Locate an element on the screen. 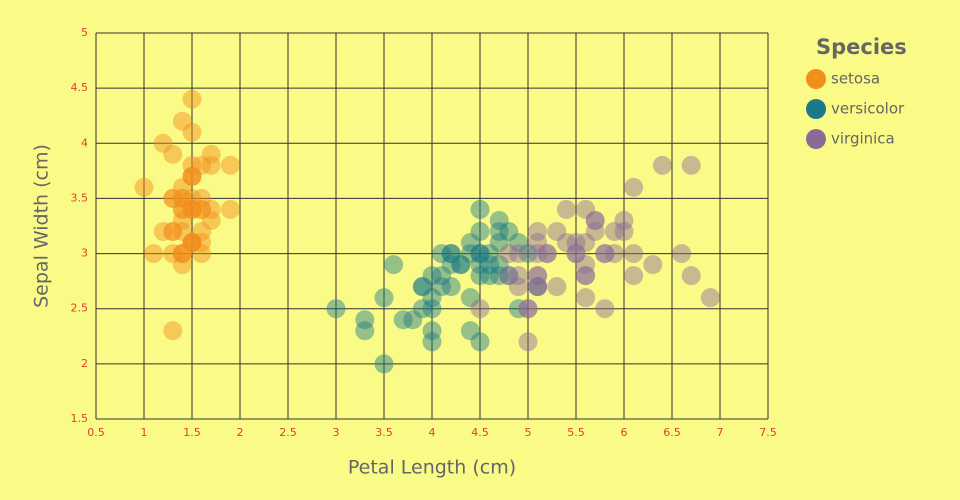 This screenshot has height=500, width=960. y-tick-label: 2 is located at coordinates (84, 363).